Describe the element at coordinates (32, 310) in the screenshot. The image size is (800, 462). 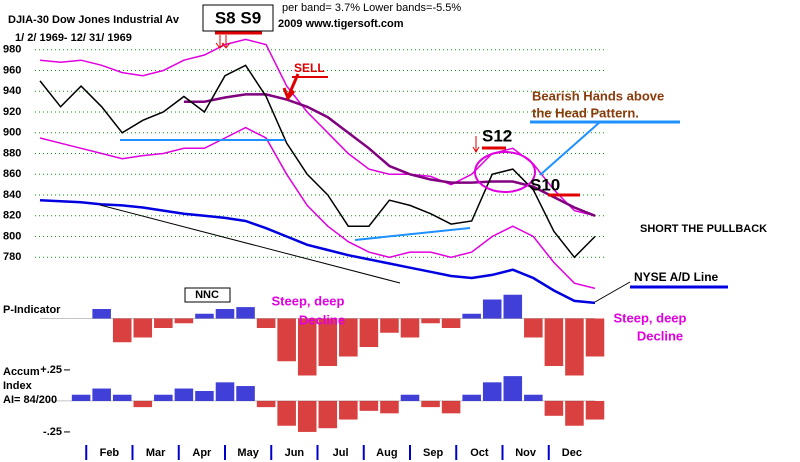
I see `panel-label: P-Indicator` at that location.